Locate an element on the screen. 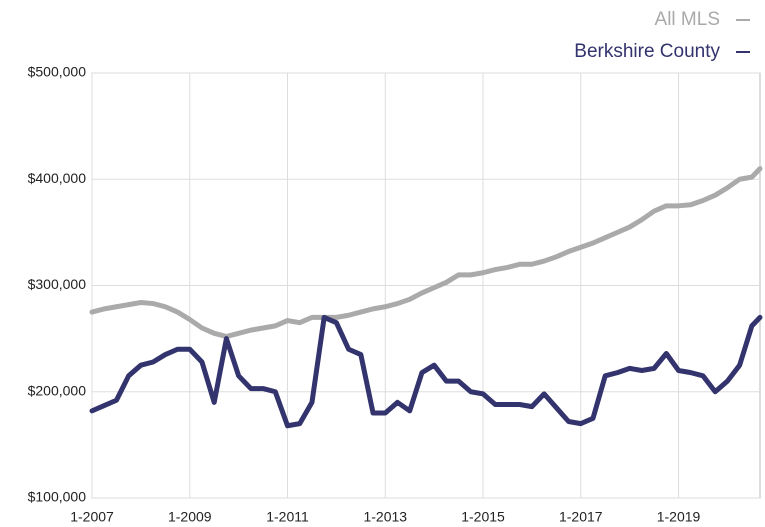 This screenshot has width=765, height=527. x-tick-label: 1-2017 is located at coordinates (581, 517).